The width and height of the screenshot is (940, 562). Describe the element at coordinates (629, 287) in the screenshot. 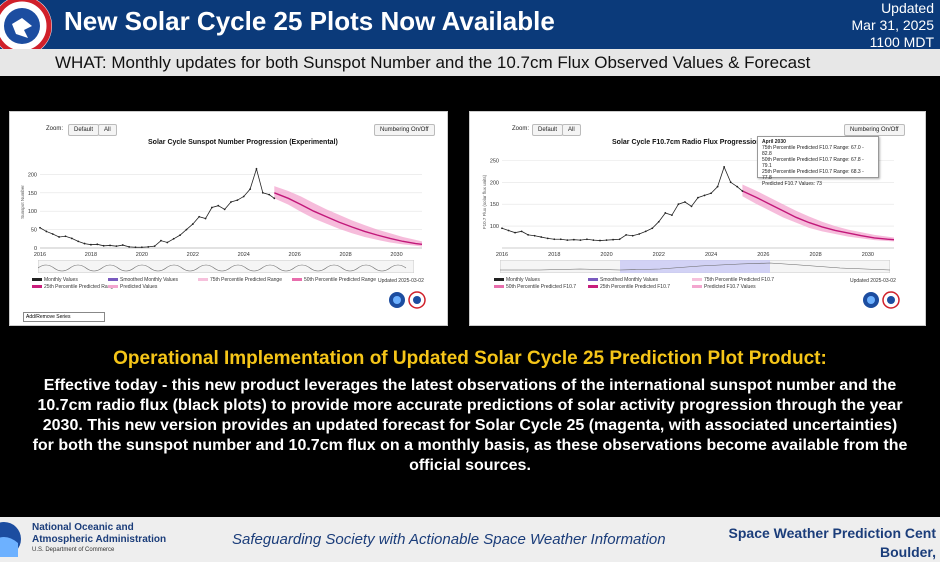

I see `legend-25th: 25th Percentile Predicted F10.7` at that location.